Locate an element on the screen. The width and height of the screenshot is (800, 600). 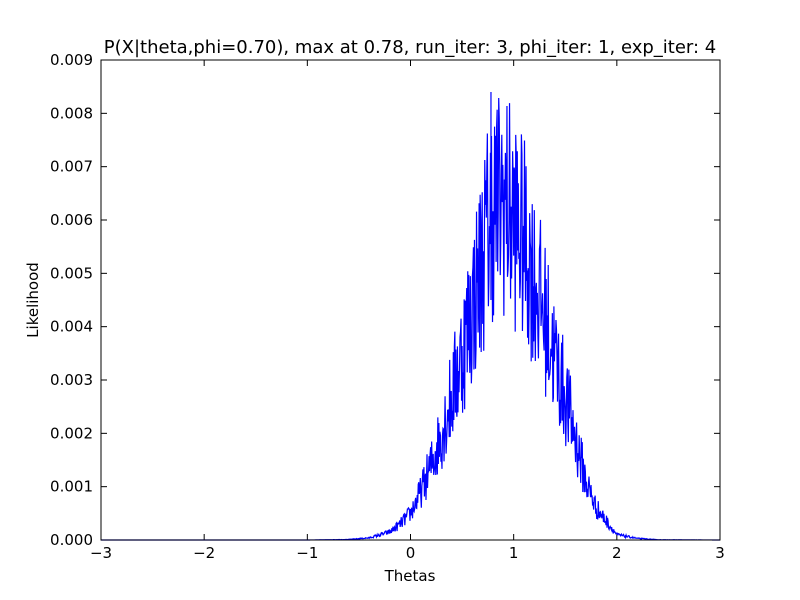
y-tick-label: 0.001 is located at coordinates (71, 487).